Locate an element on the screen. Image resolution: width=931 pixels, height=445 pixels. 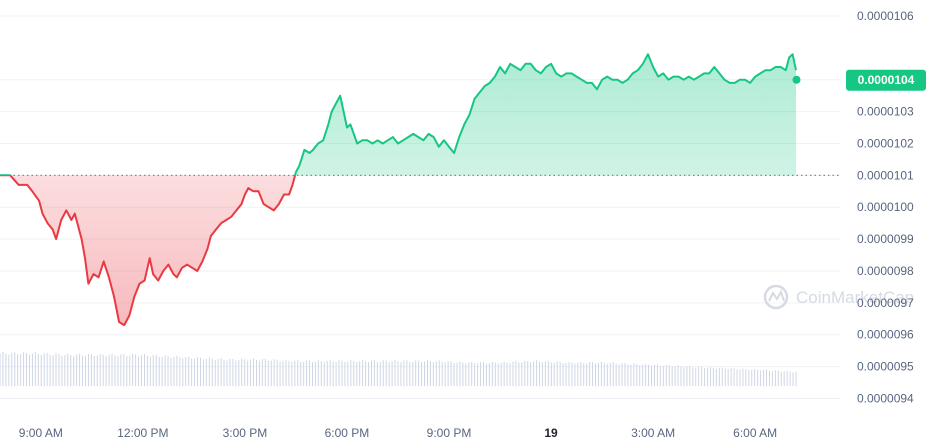
y-tick-label: 0.0000103 is located at coordinates (885, 112).